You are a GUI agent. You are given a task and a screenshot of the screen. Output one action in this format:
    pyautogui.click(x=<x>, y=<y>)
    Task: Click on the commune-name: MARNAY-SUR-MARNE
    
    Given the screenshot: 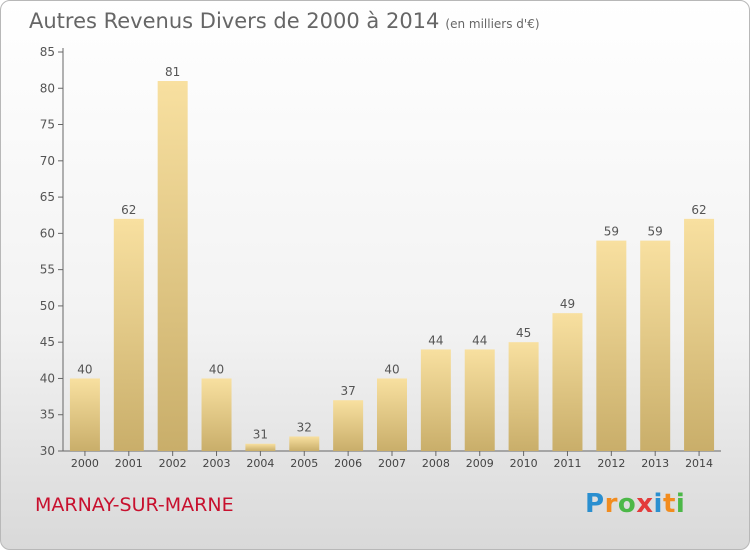 What is the action you would take?
    pyautogui.click(x=134, y=505)
    